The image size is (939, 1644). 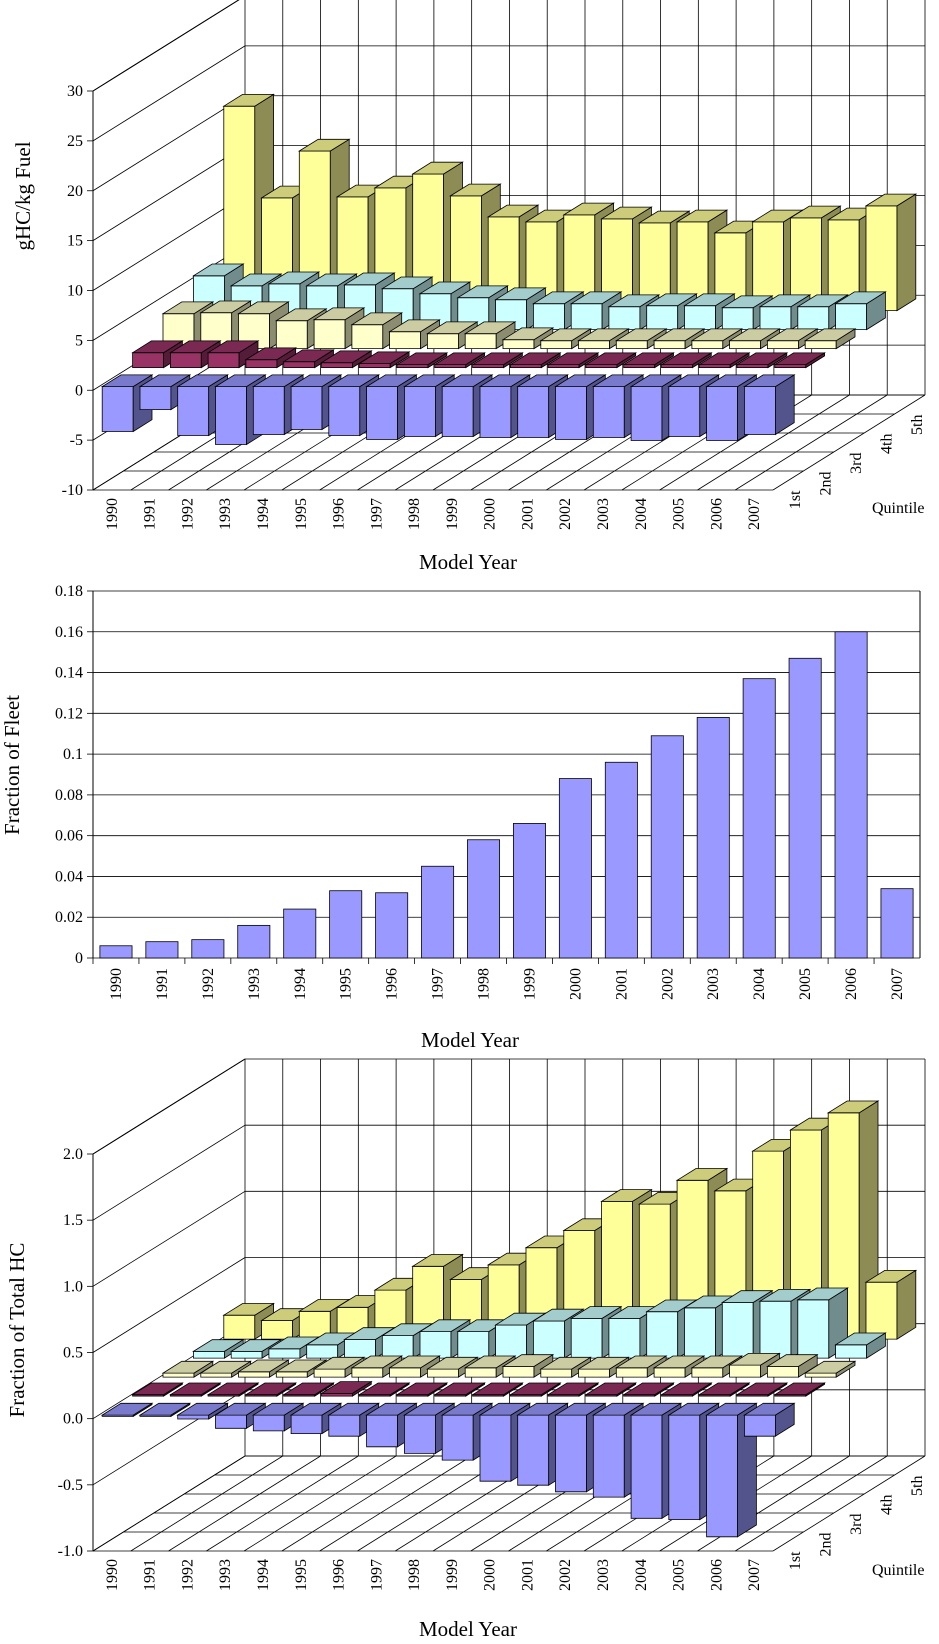 What do you see at coordinates (570, 202) in the screenshot?
I see `chart1-series-5th` at bounding box center [570, 202].